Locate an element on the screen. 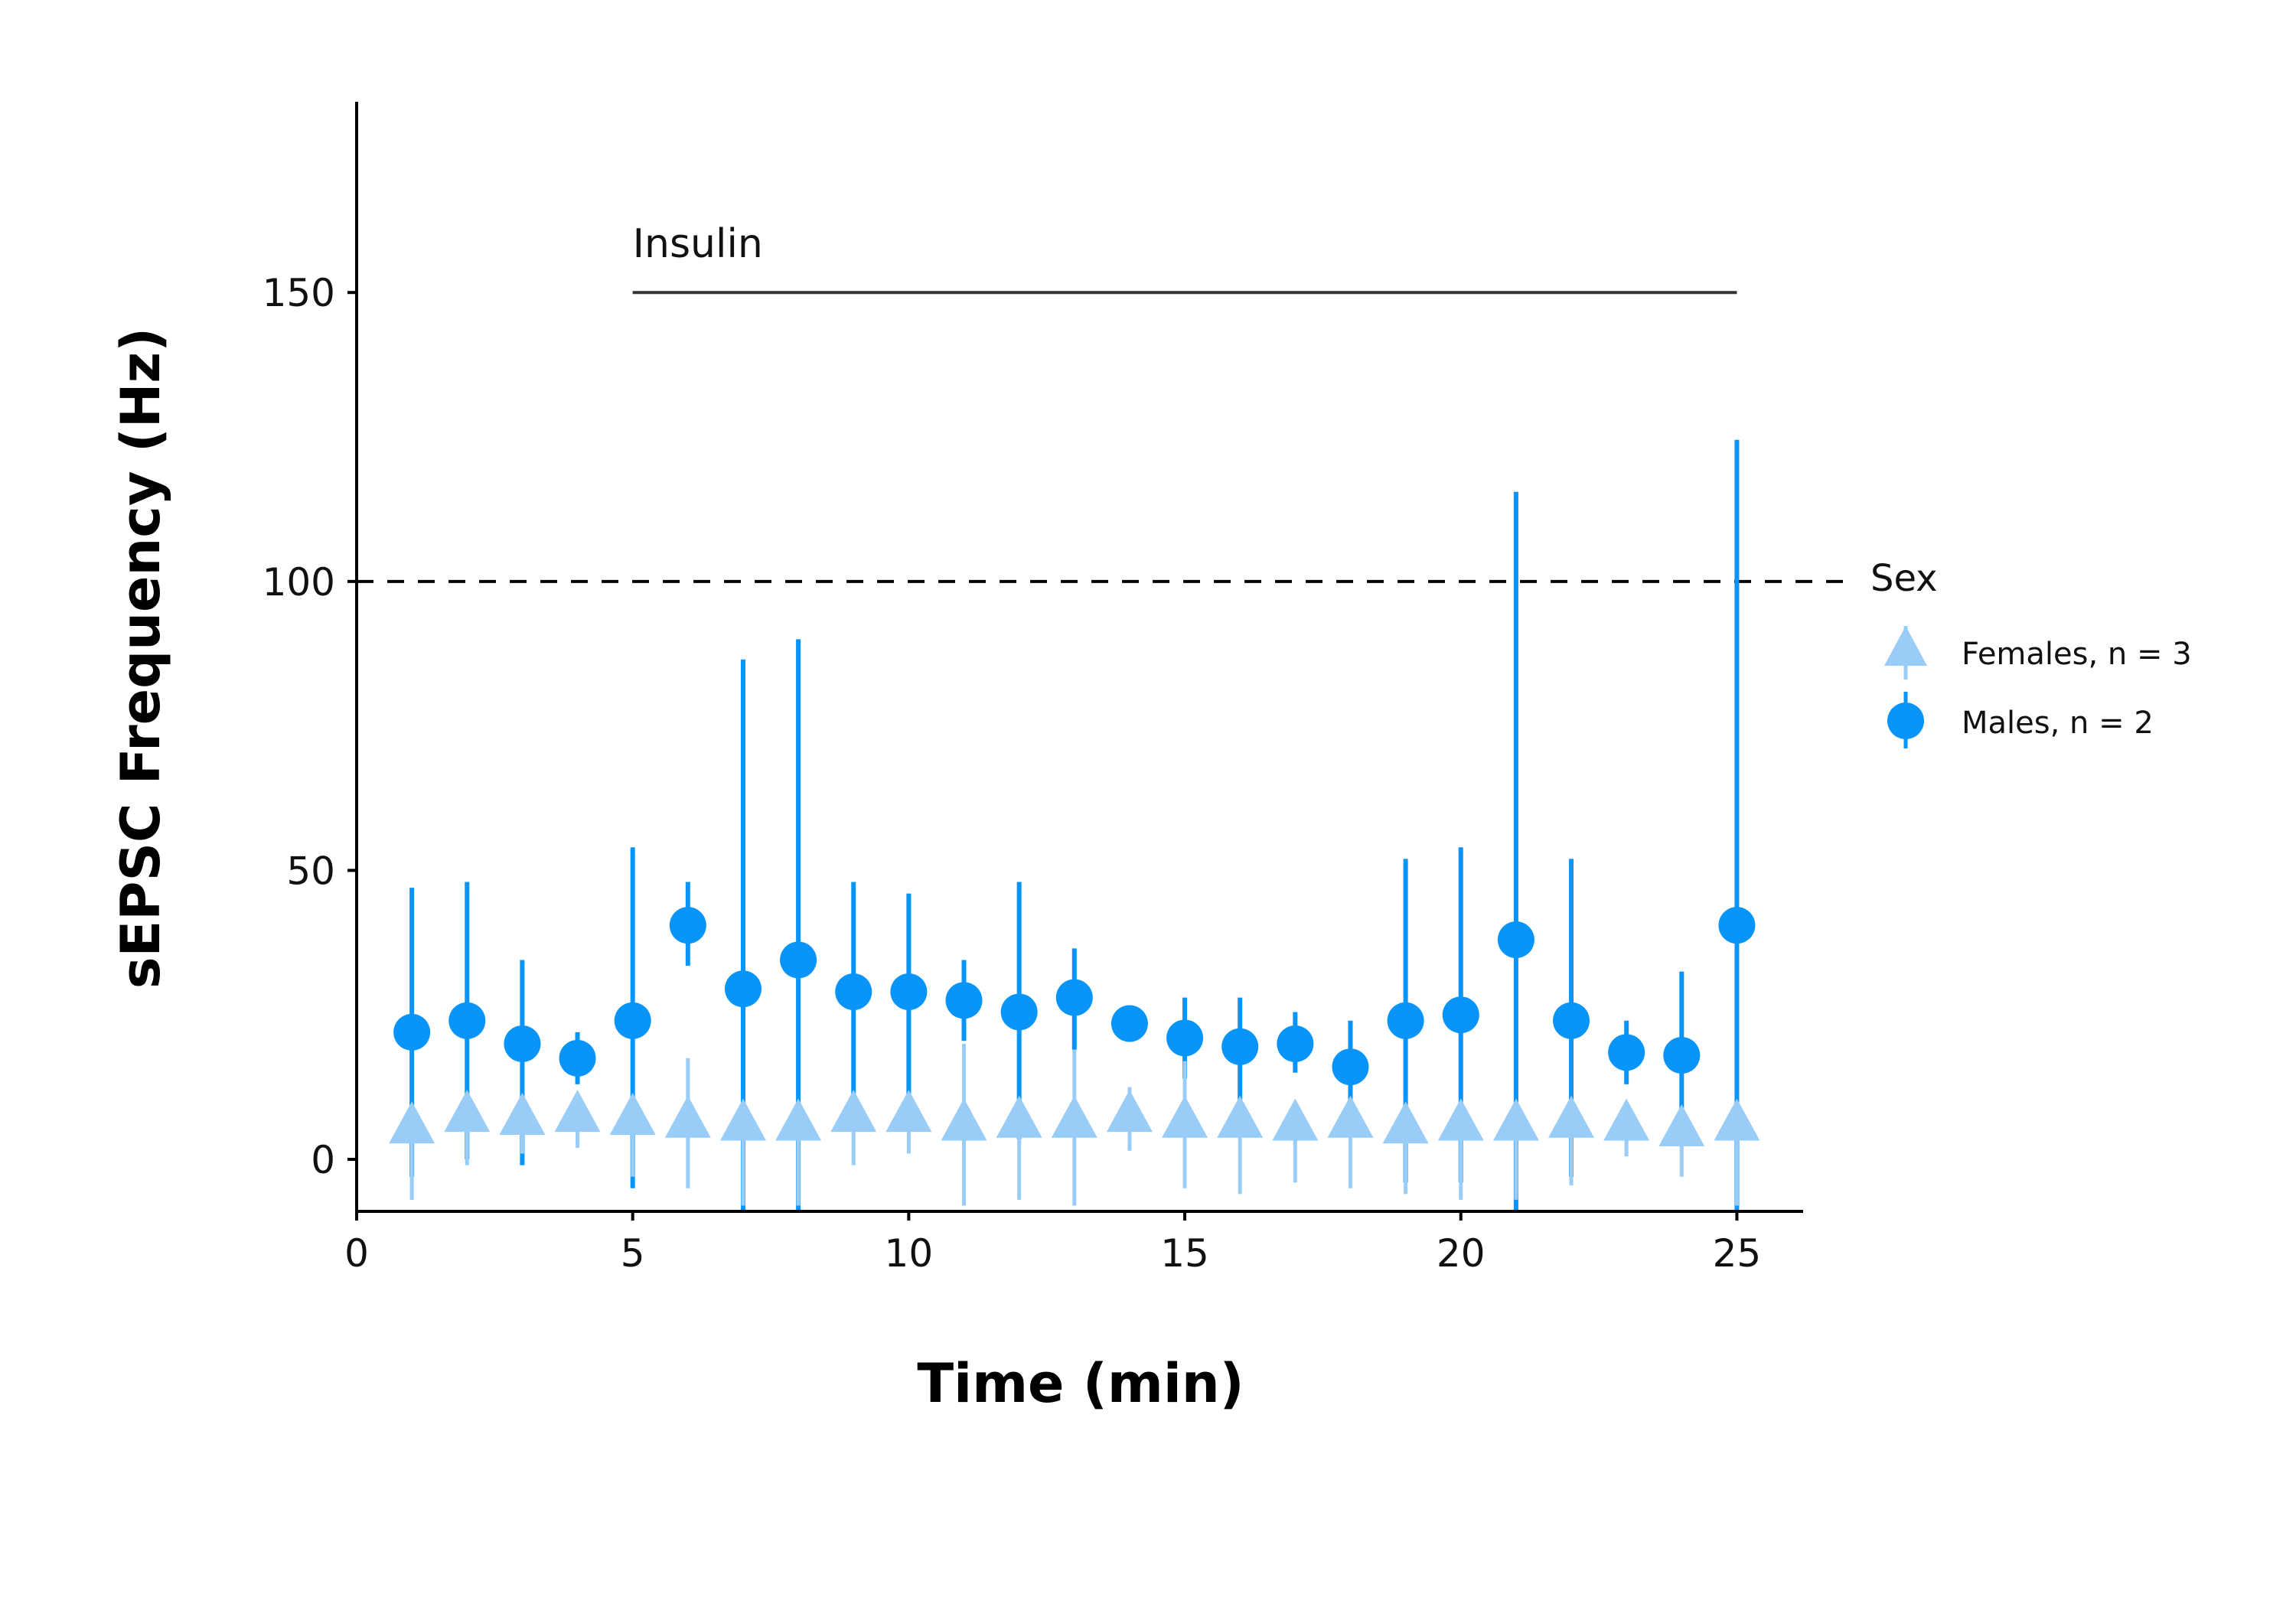  legend-females-marker is located at coordinates (1905, 646).